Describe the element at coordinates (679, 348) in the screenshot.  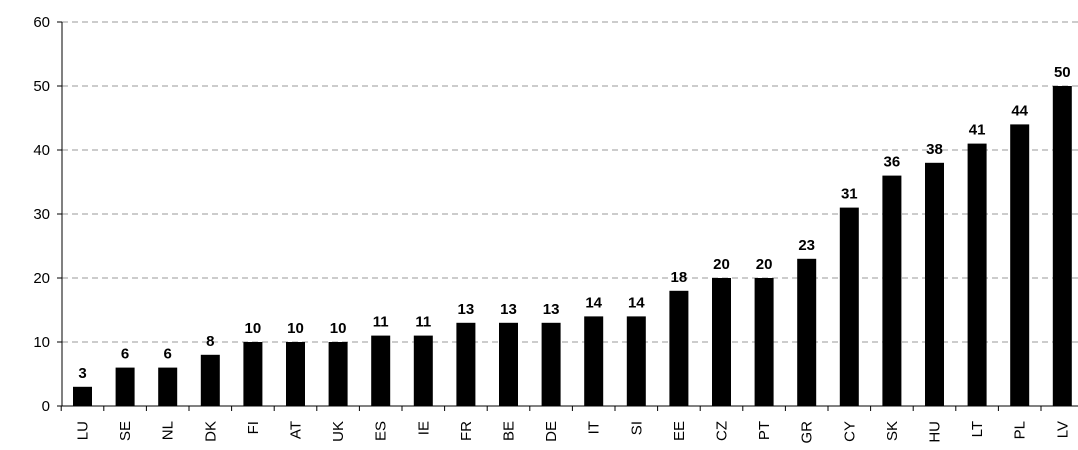
I see `bar-ee` at that location.